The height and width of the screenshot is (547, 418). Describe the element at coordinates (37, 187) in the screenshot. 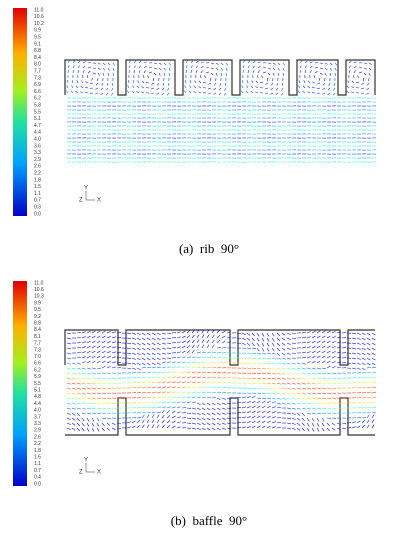

I see `colorbar-label: 1.5` at that location.